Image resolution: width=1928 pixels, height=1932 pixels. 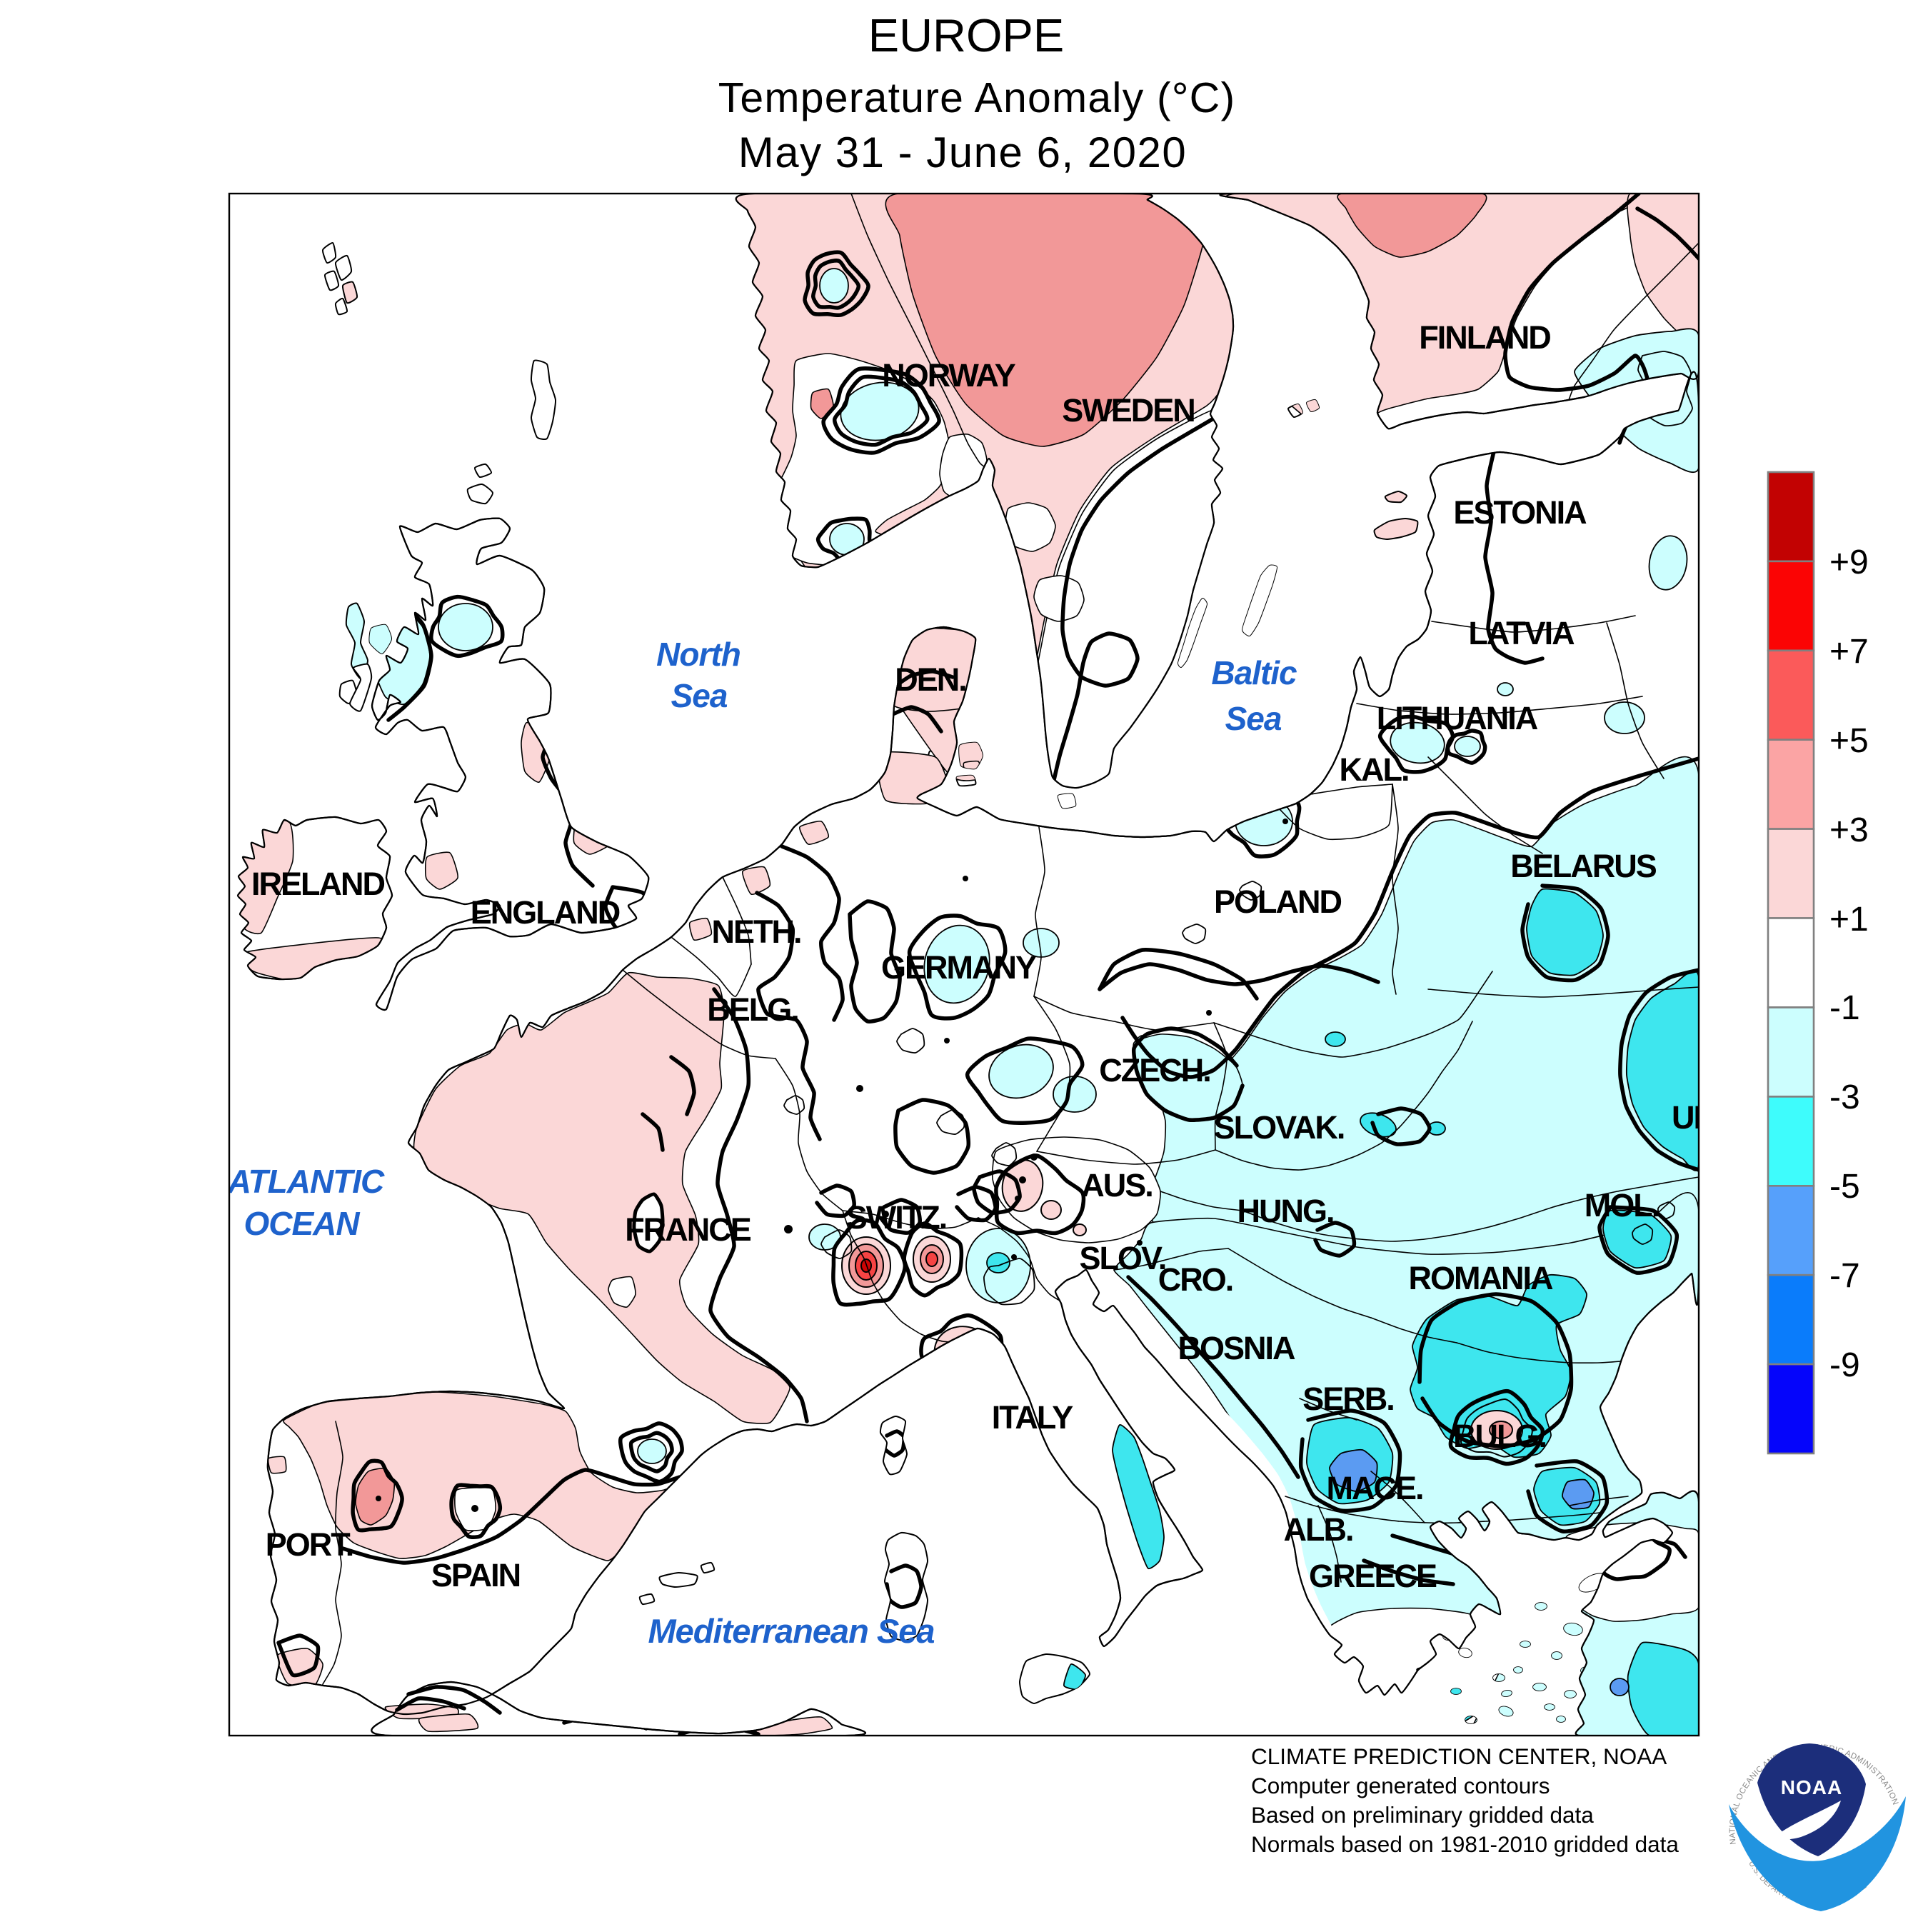 I want to click on svg-text:Normals based on 1981-2010 gri: Normals based on 1981-2010 gridded data, so click(x=1465, y=1844).